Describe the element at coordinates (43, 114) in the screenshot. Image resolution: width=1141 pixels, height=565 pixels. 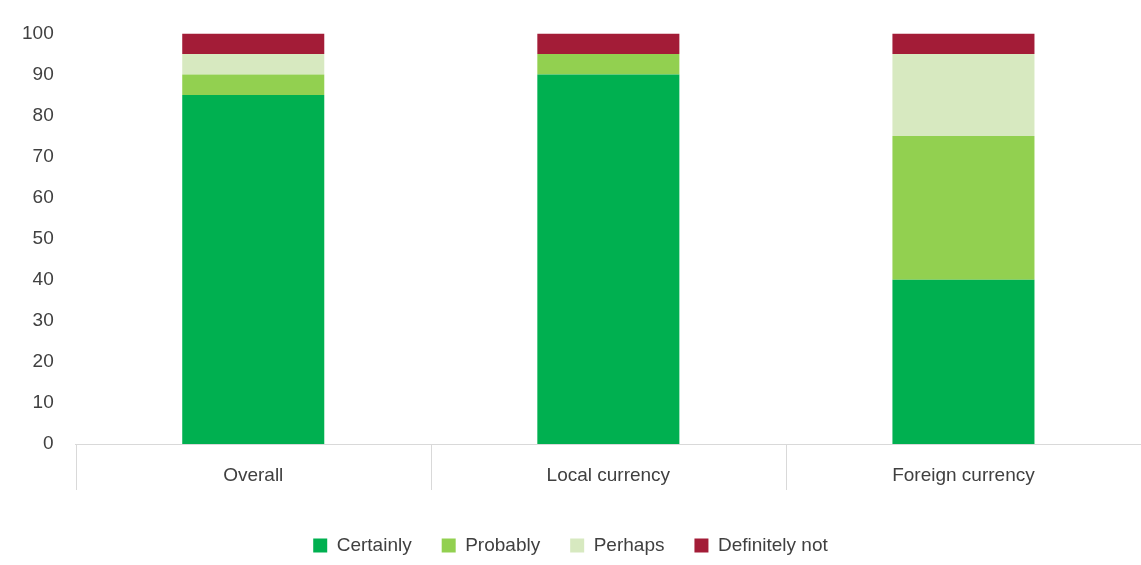
I see `y-tick-label: 80` at that location.